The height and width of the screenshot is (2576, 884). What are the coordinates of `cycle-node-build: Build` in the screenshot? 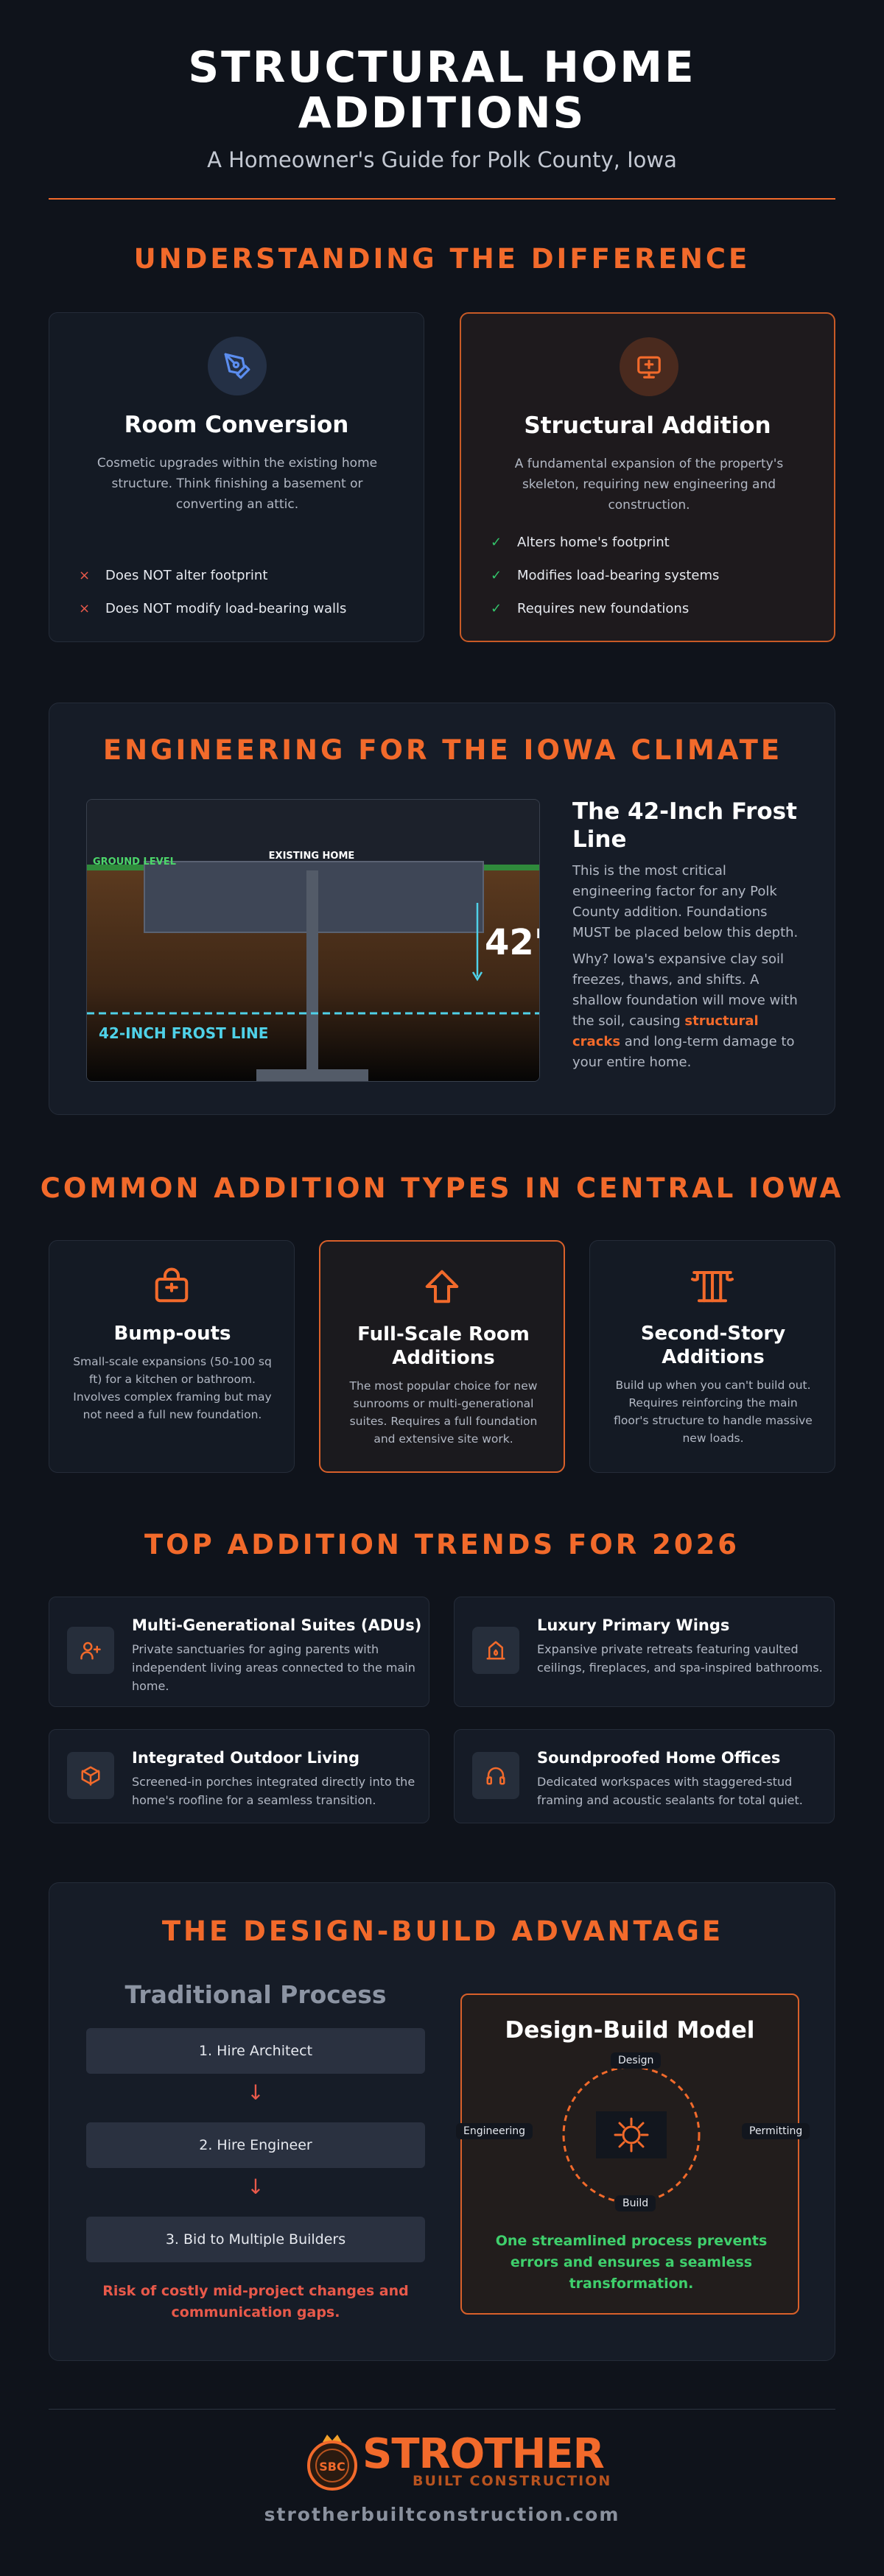 It's located at (635, 2203).